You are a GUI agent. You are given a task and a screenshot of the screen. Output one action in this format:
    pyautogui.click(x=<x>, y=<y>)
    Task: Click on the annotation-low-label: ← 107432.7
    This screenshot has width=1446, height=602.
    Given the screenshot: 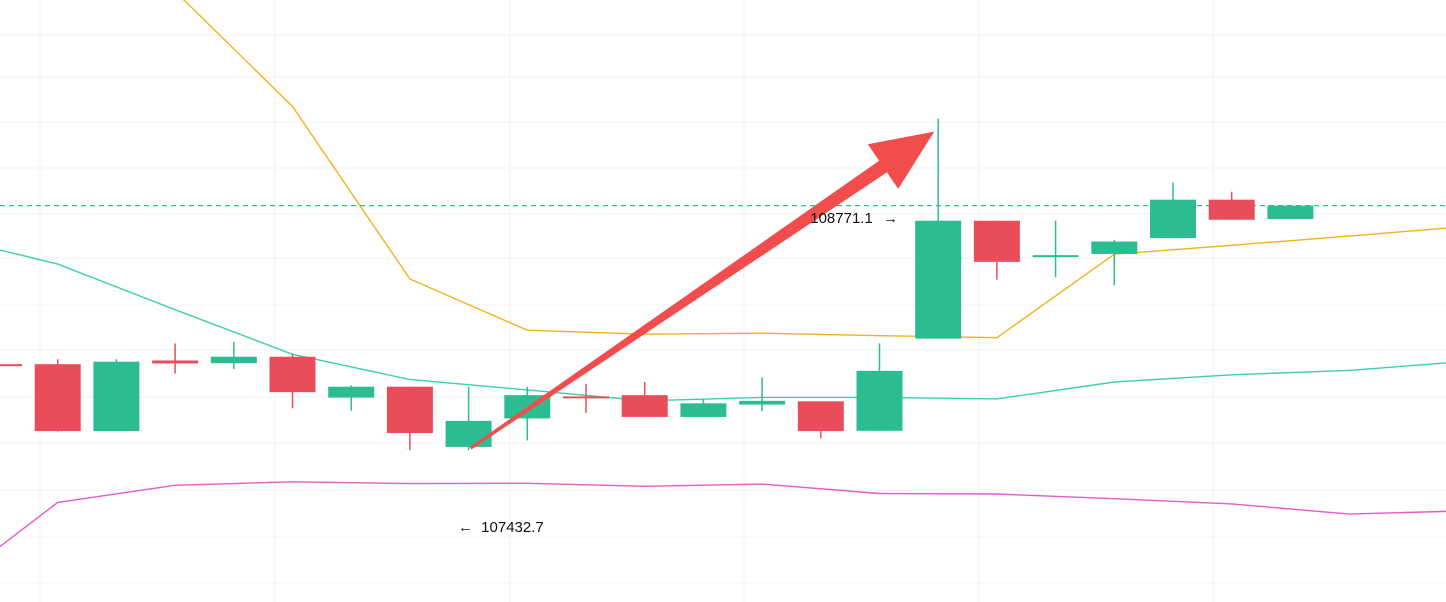 What is the action you would take?
    pyautogui.click(x=501, y=527)
    